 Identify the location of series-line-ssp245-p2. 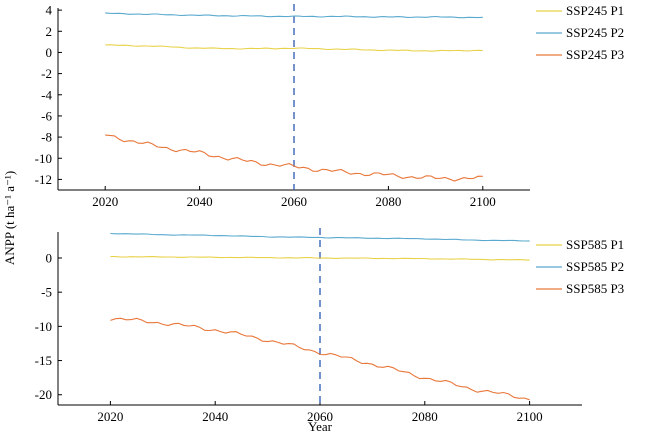
(294, 15).